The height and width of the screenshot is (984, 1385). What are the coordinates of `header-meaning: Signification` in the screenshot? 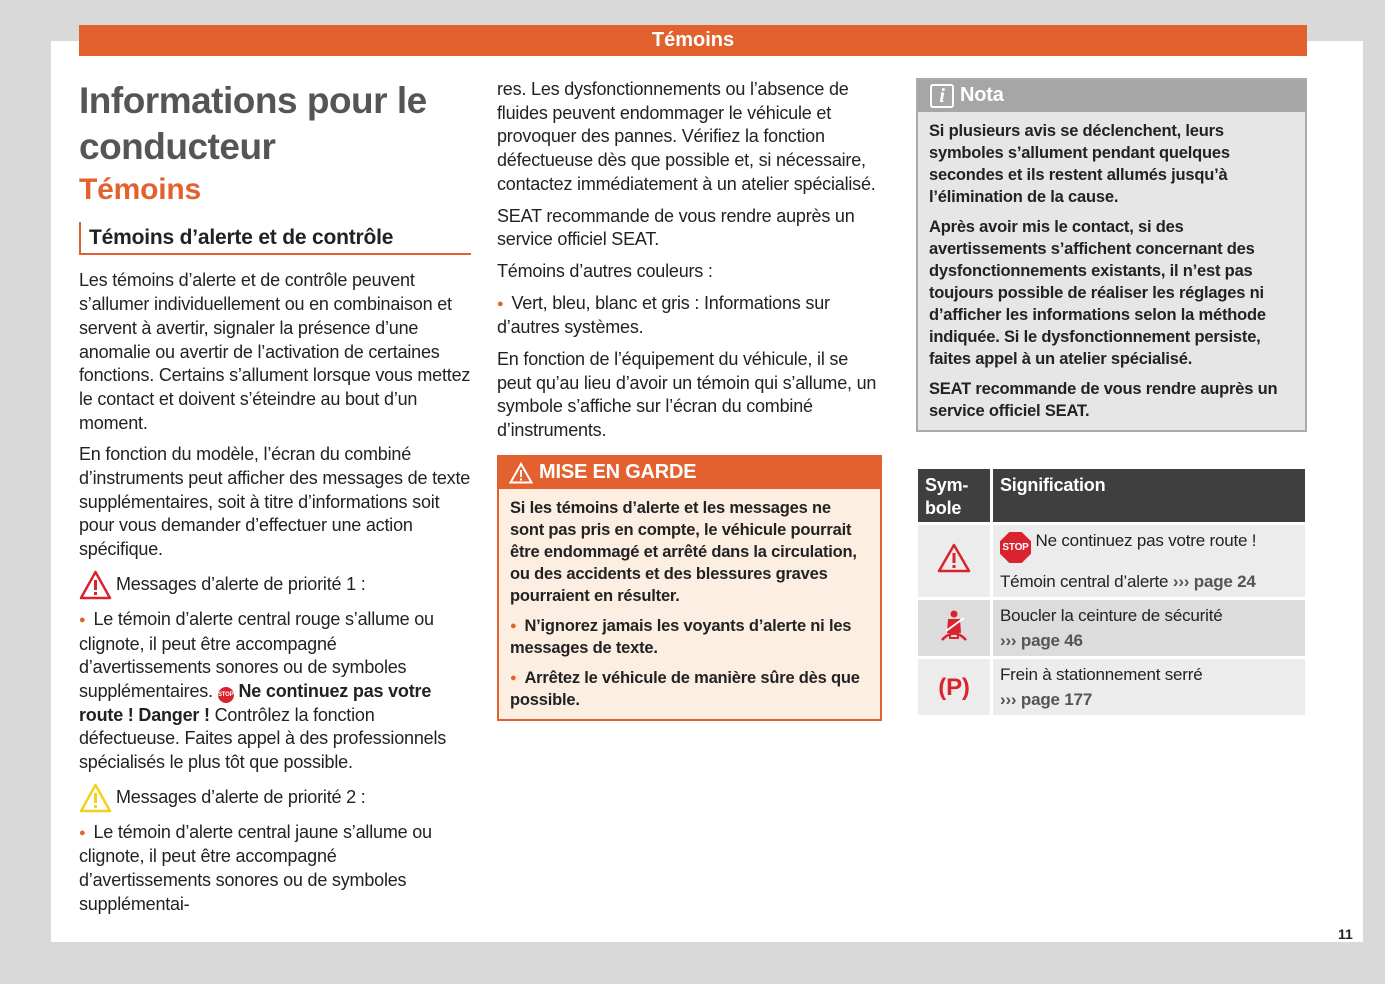 It's located at (1149, 495).